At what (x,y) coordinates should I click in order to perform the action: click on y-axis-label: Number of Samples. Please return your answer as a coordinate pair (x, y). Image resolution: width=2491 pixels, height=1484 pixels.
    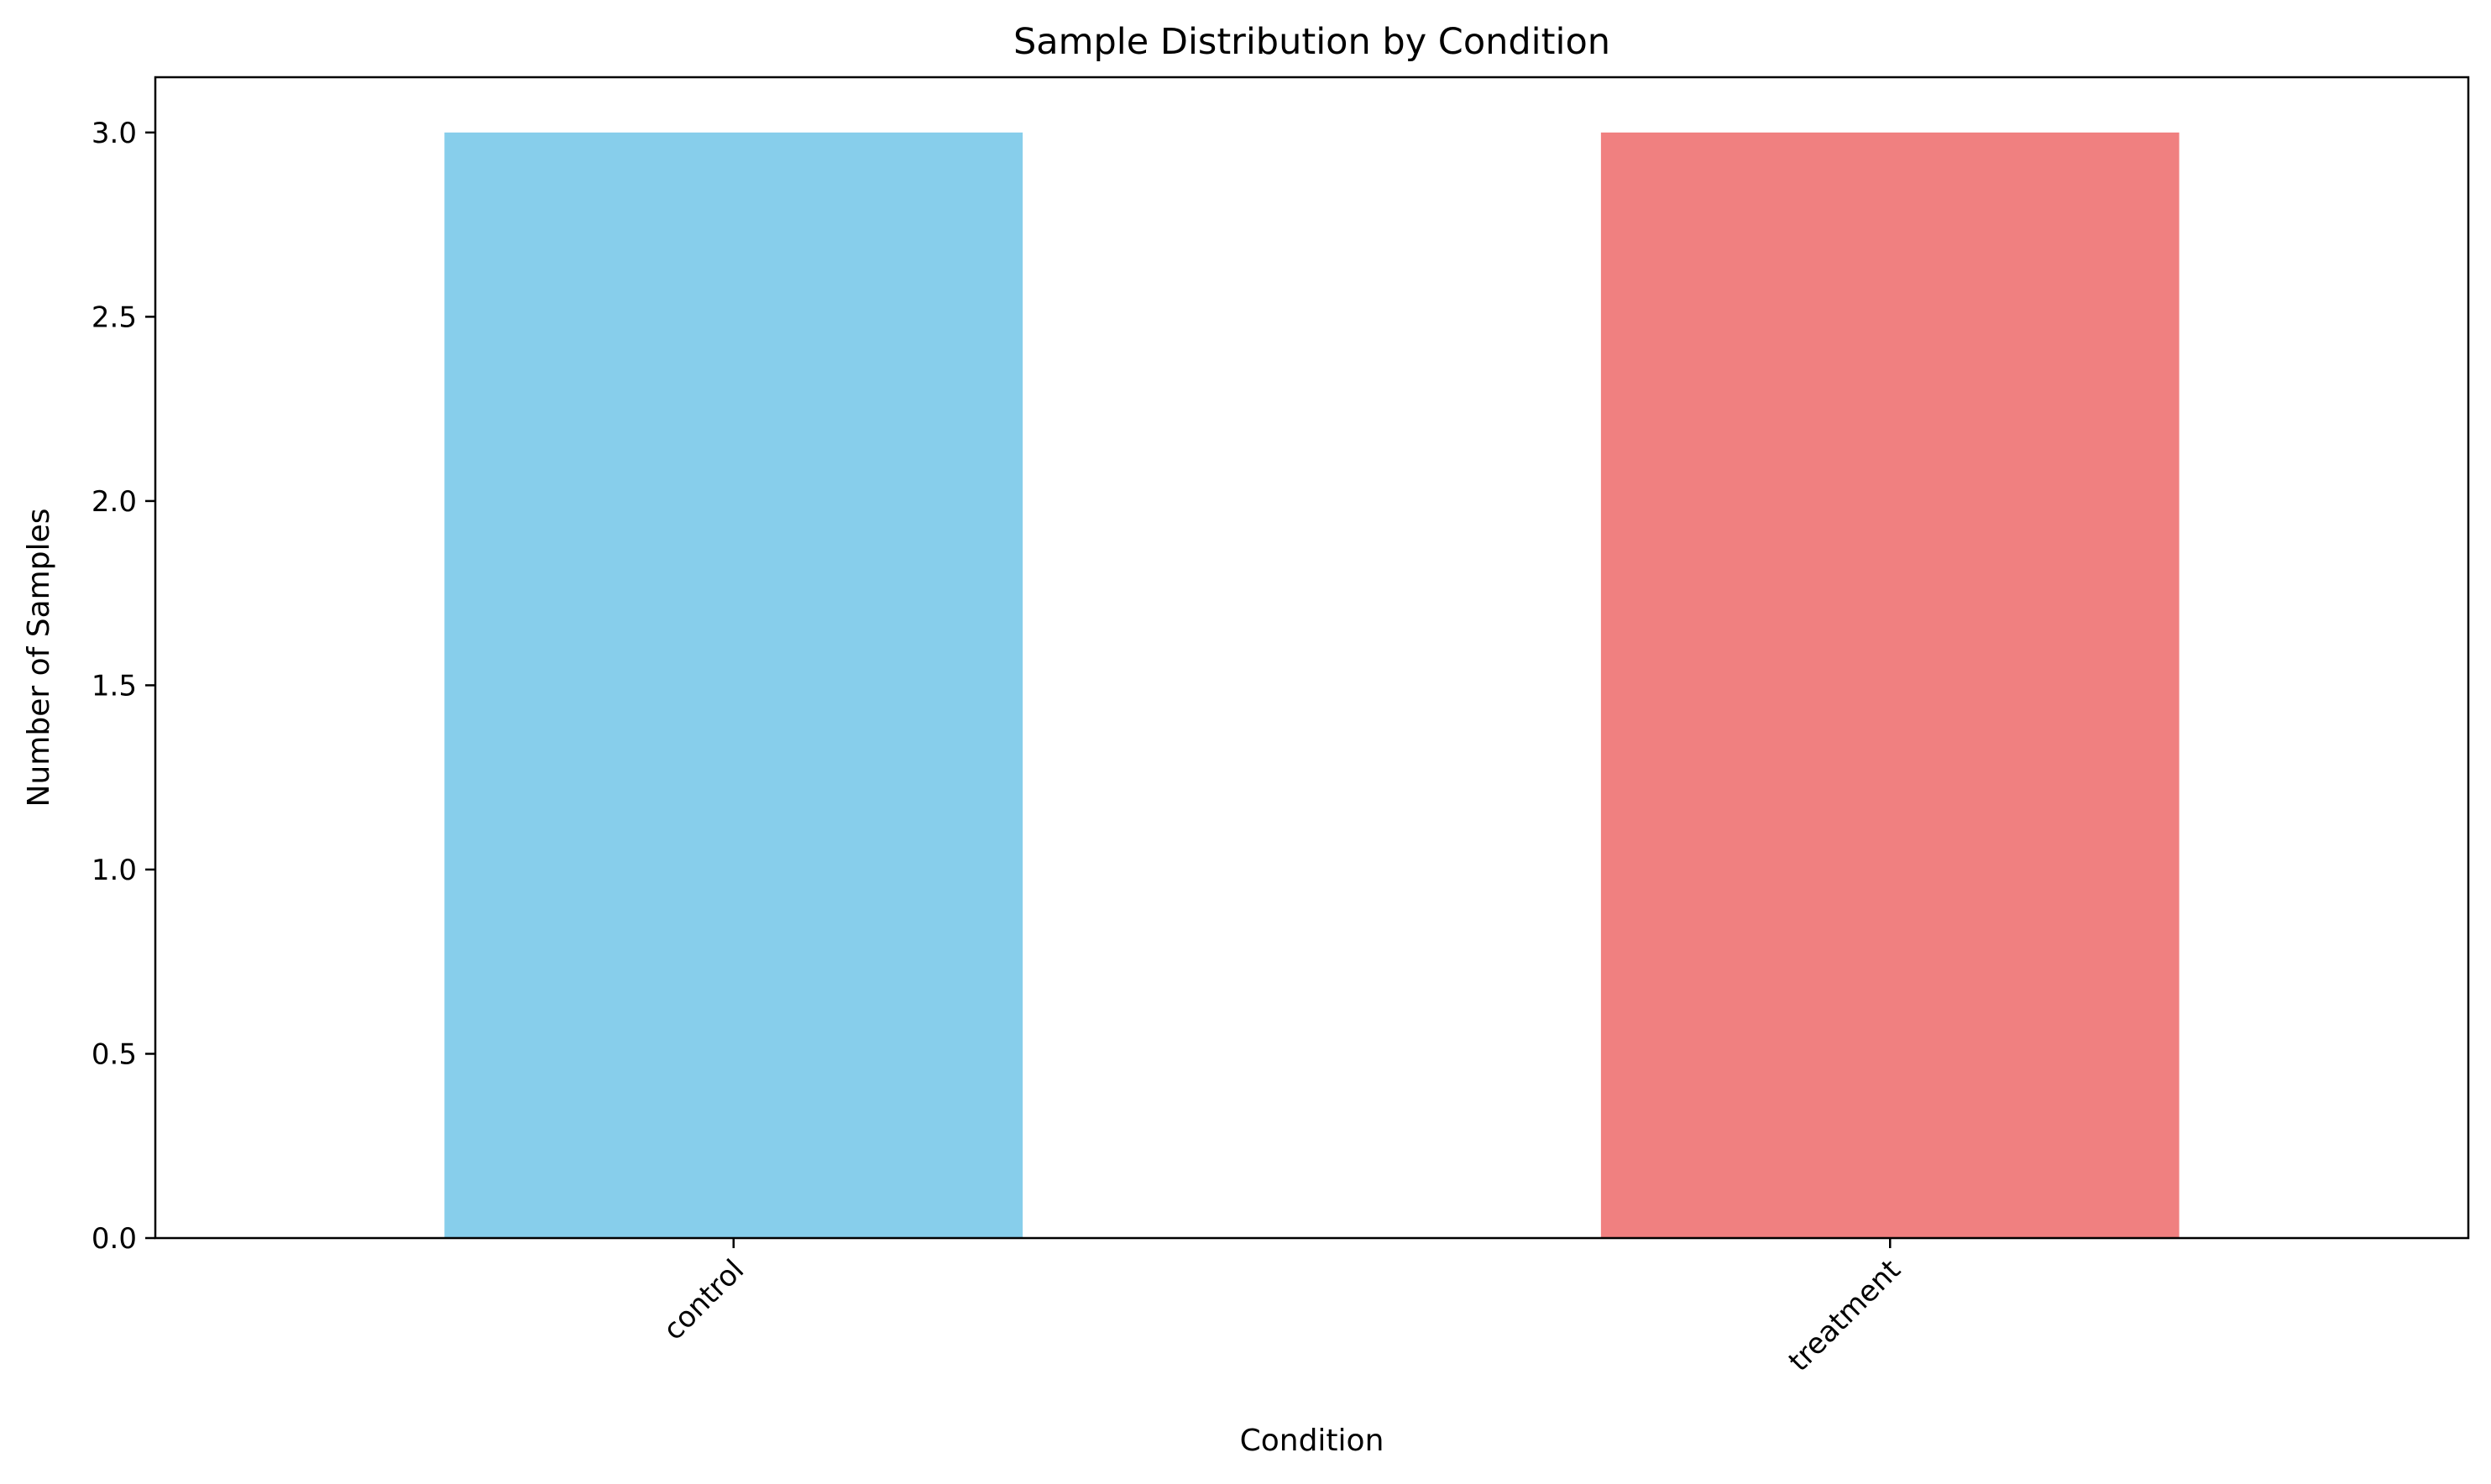
    Looking at the image, I should click on (39, 658).